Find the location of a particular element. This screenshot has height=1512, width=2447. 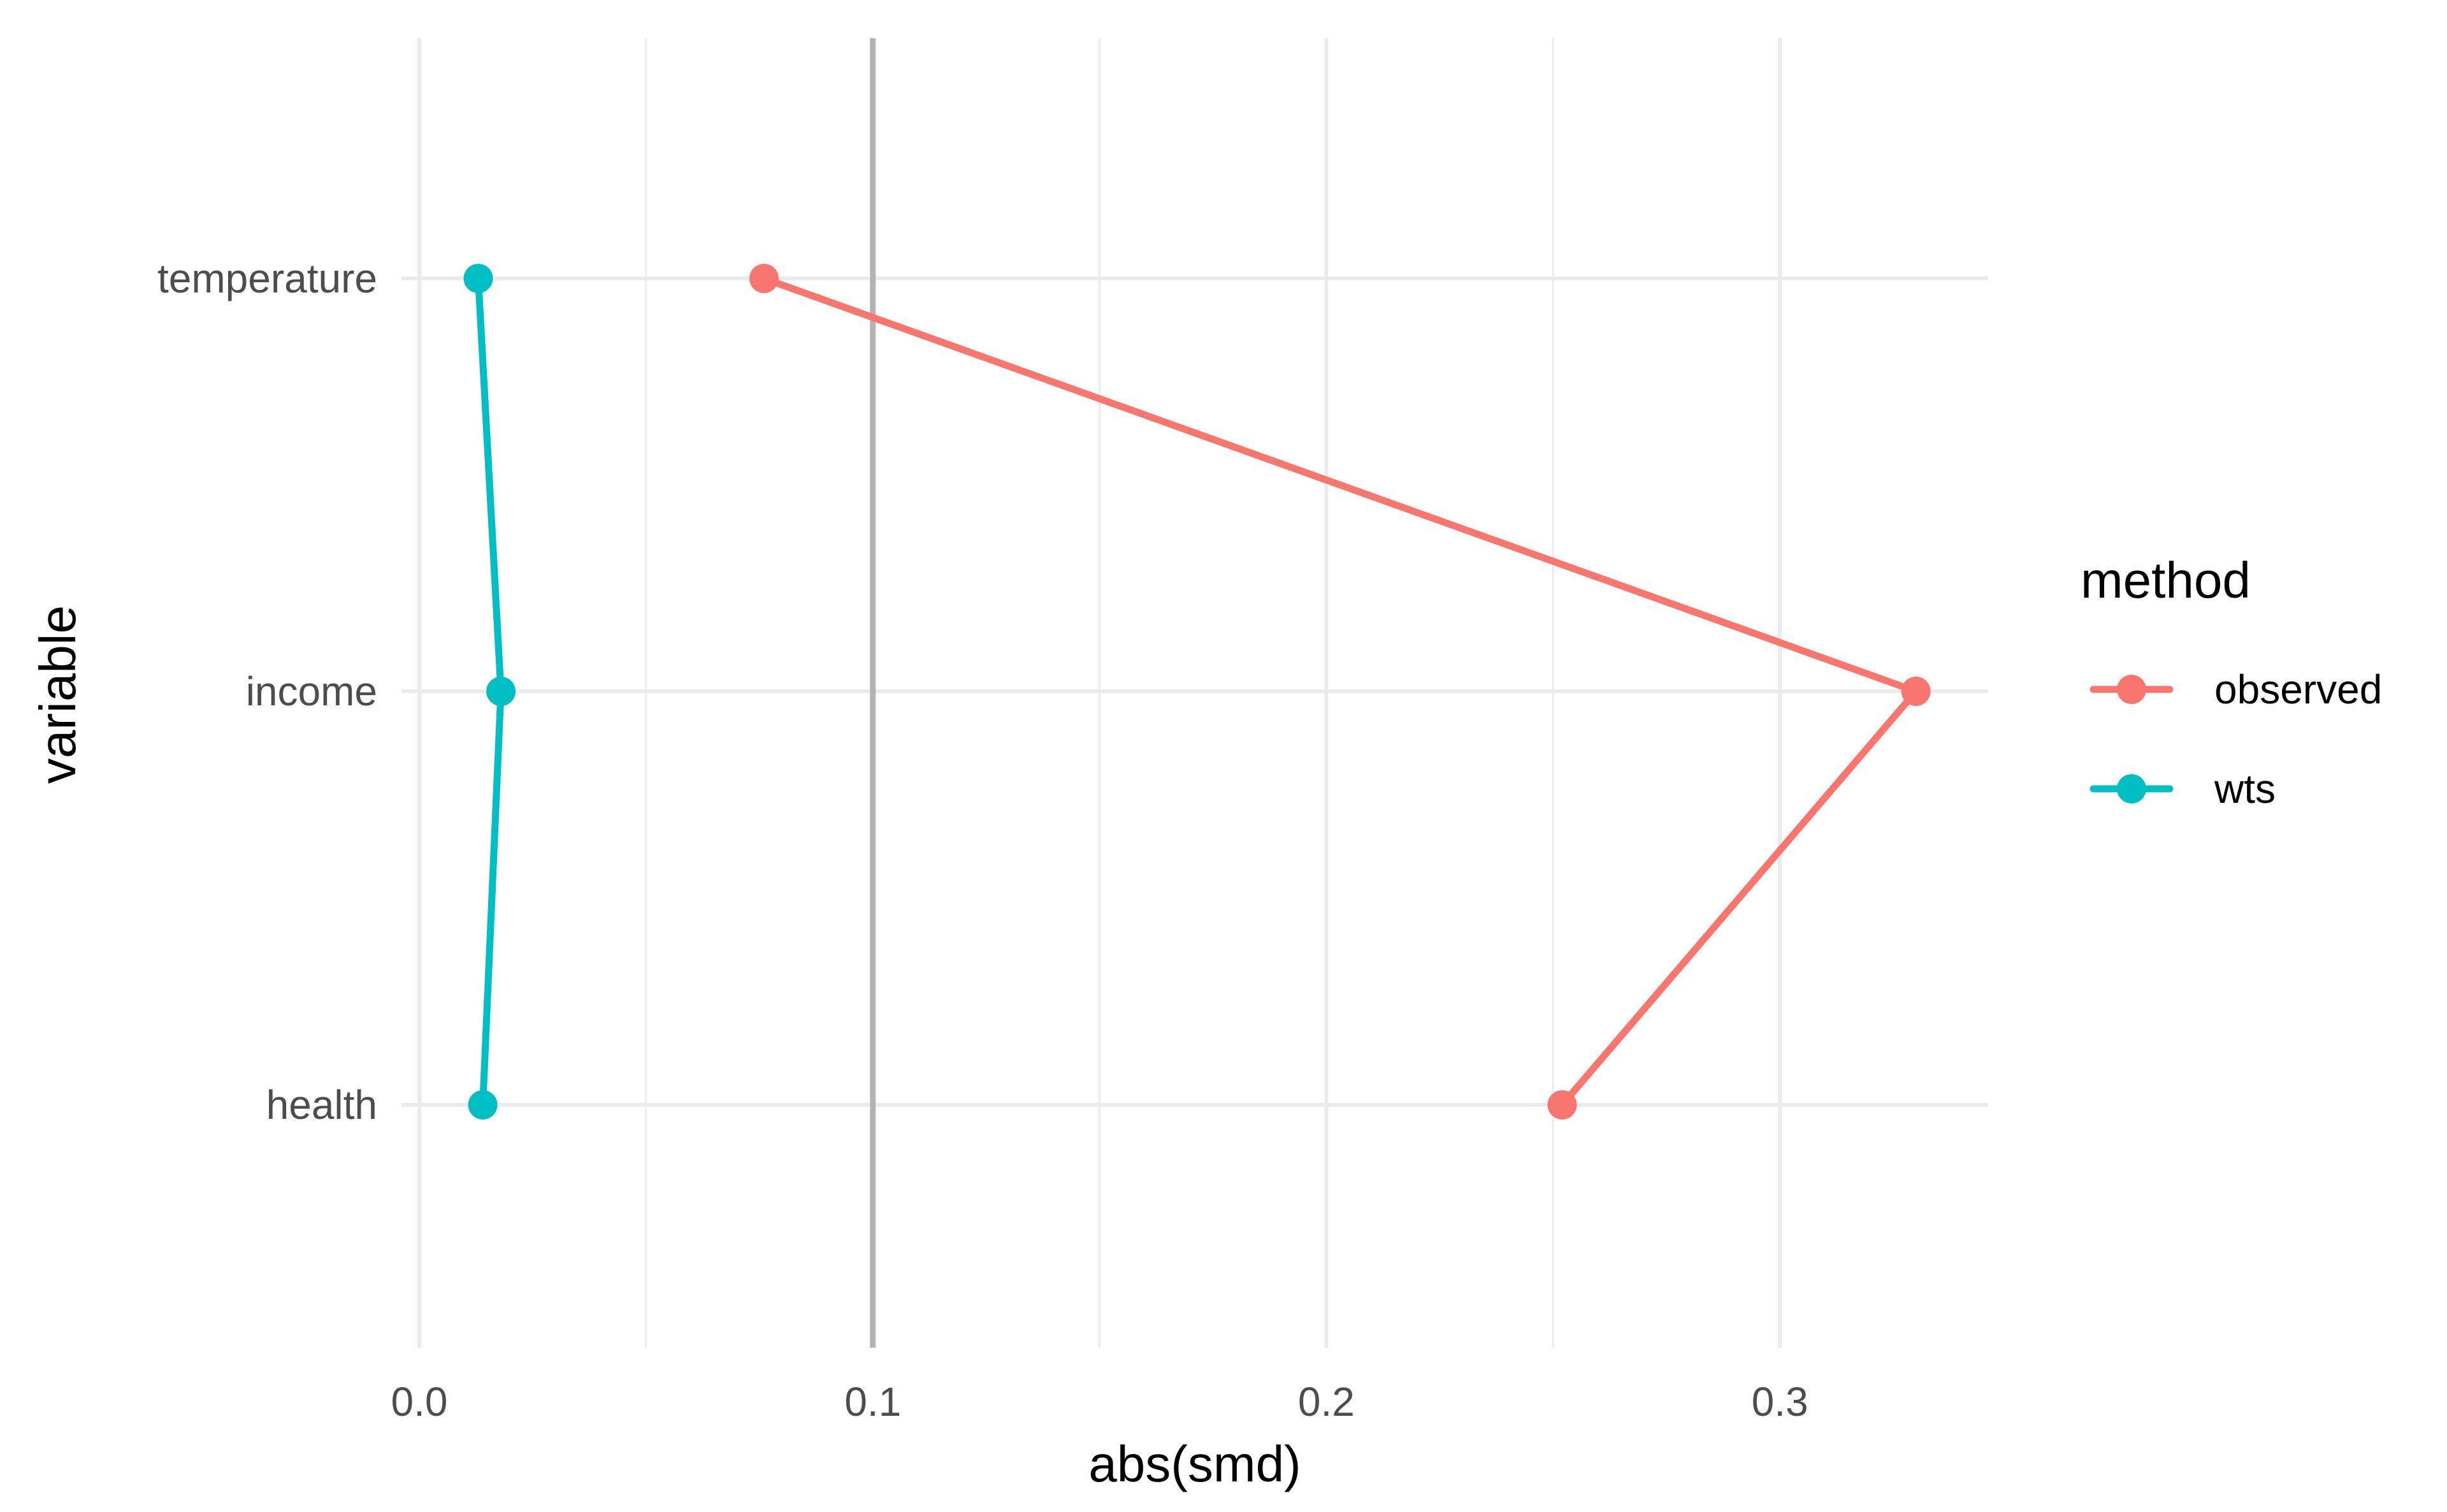

legend-label-observed: observed is located at coordinates (2298, 689).